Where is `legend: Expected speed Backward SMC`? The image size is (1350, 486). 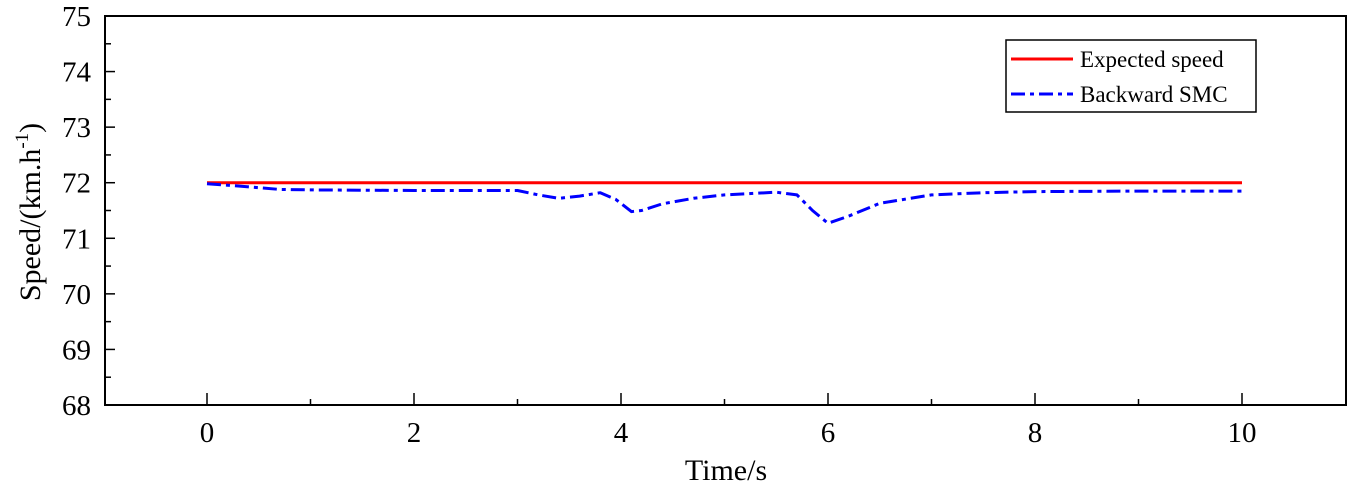
legend: Expected speed Backward SMC is located at coordinates (1131, 76).